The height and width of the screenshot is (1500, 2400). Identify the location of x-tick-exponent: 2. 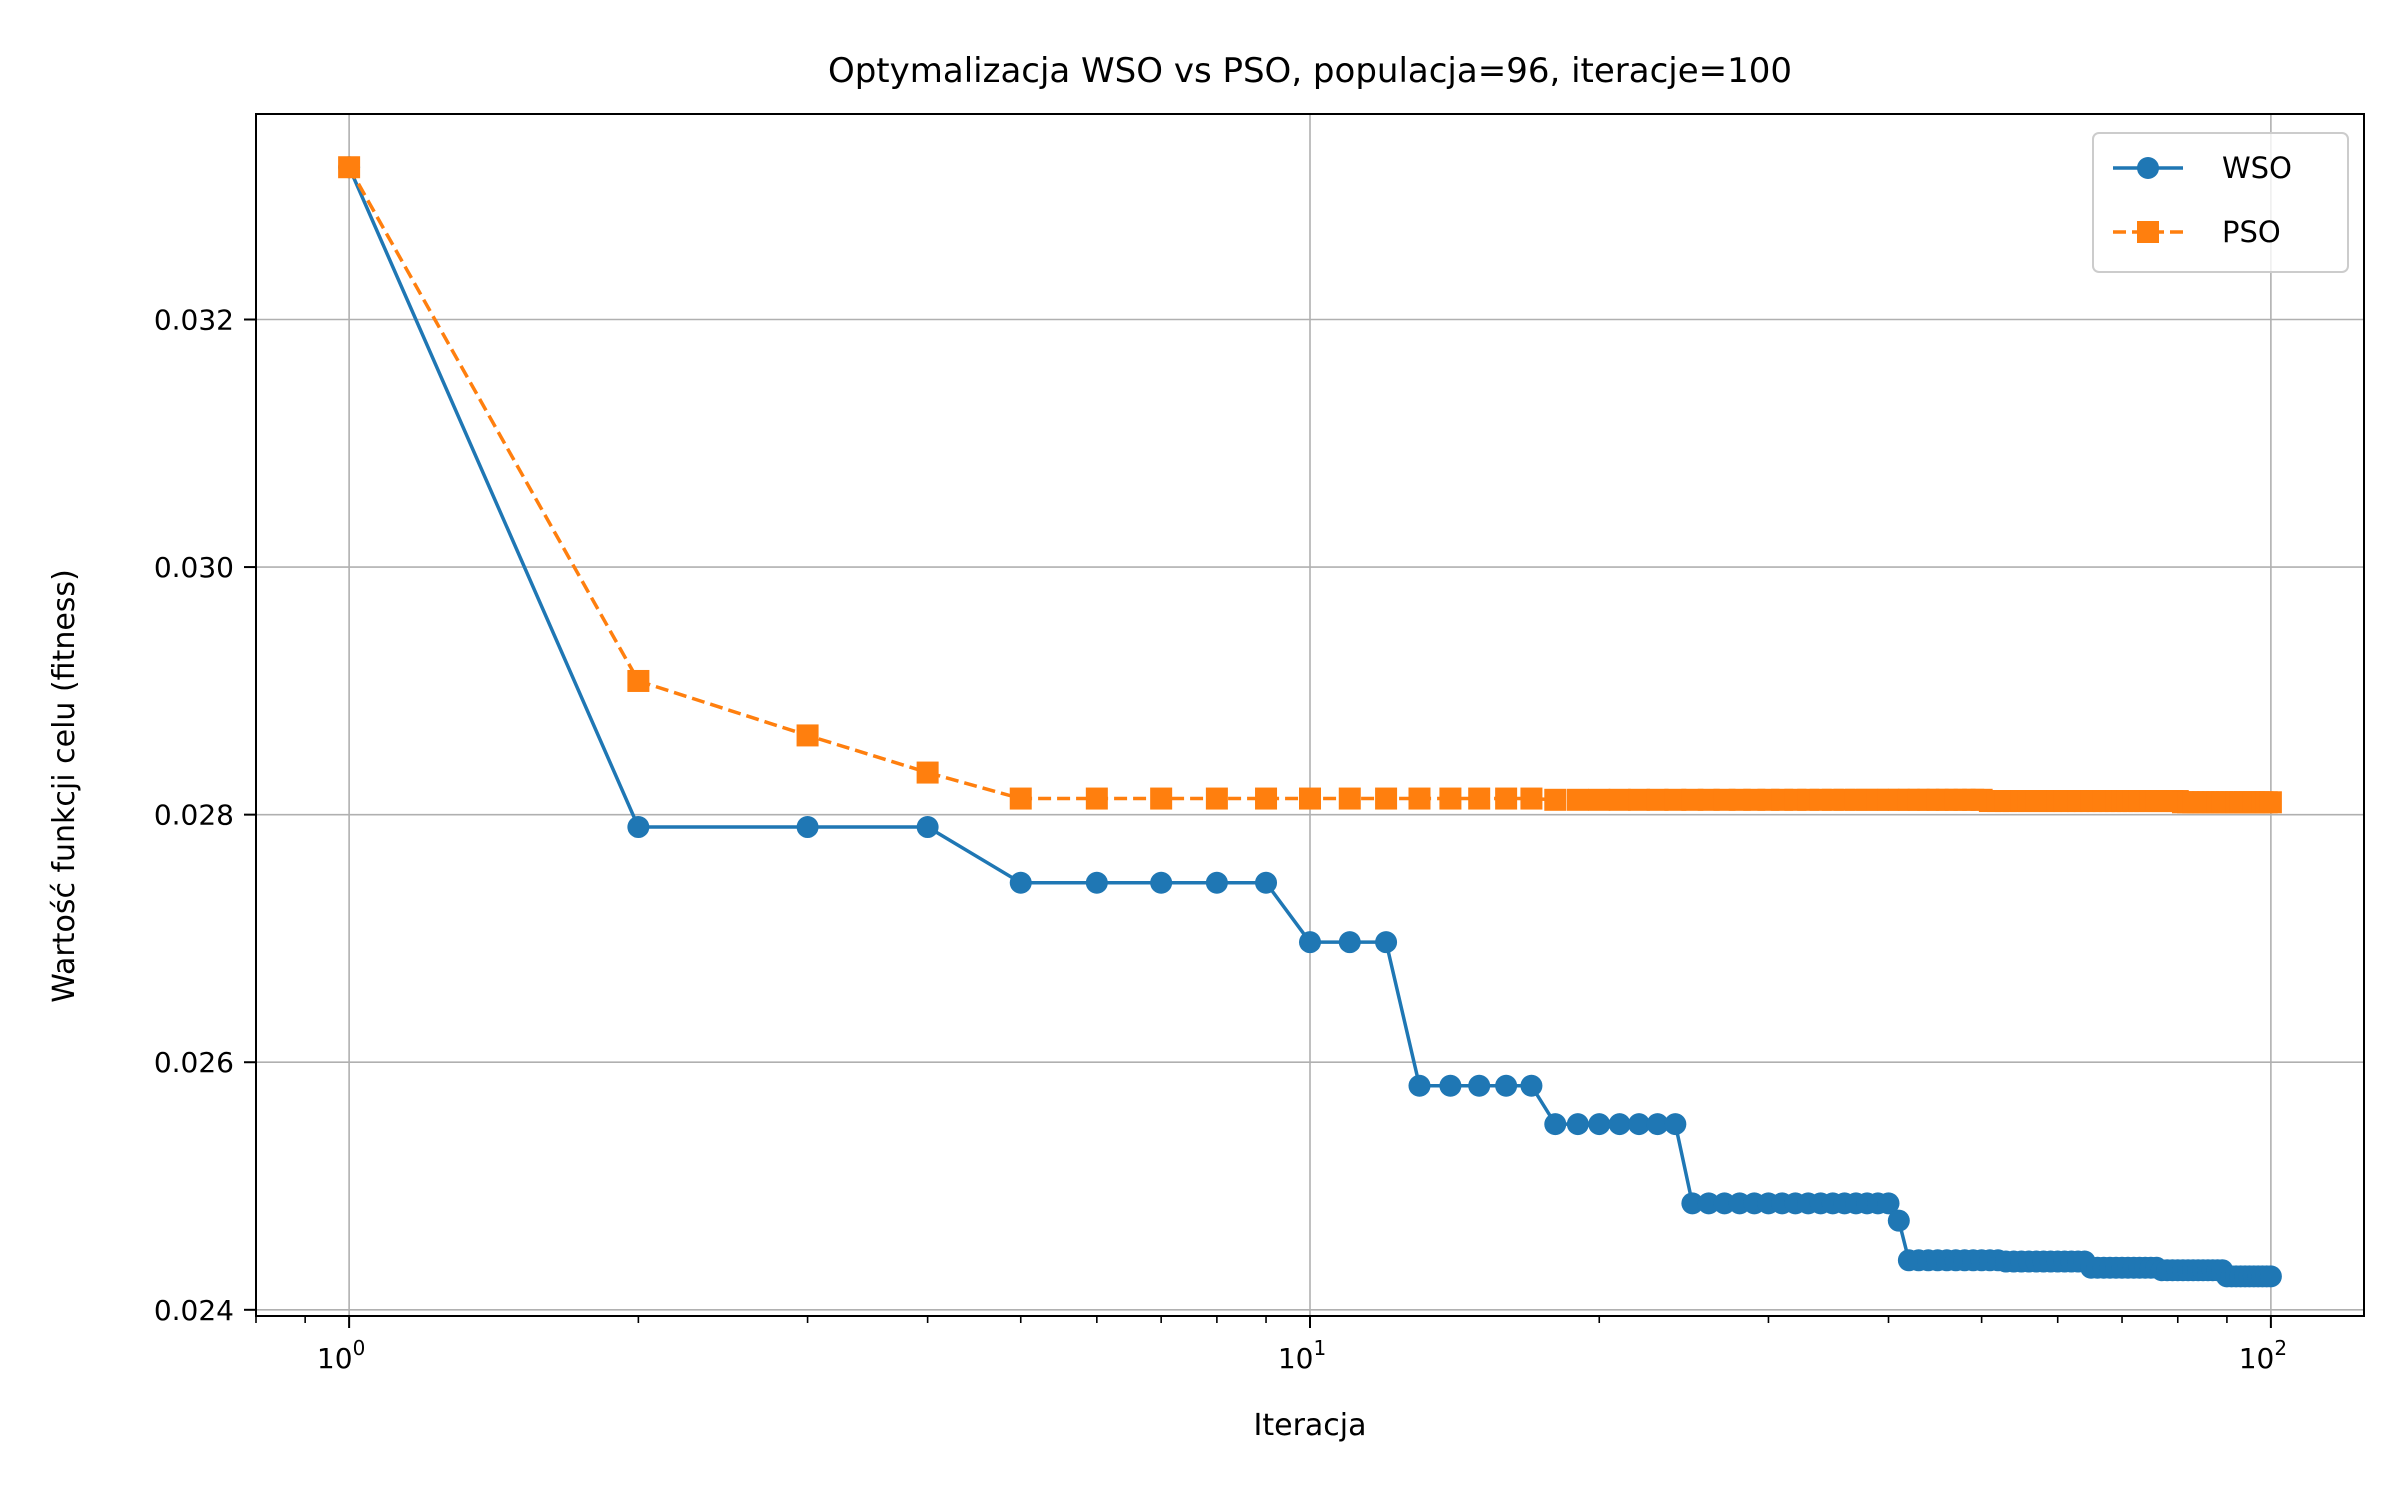
(2280, 1348).